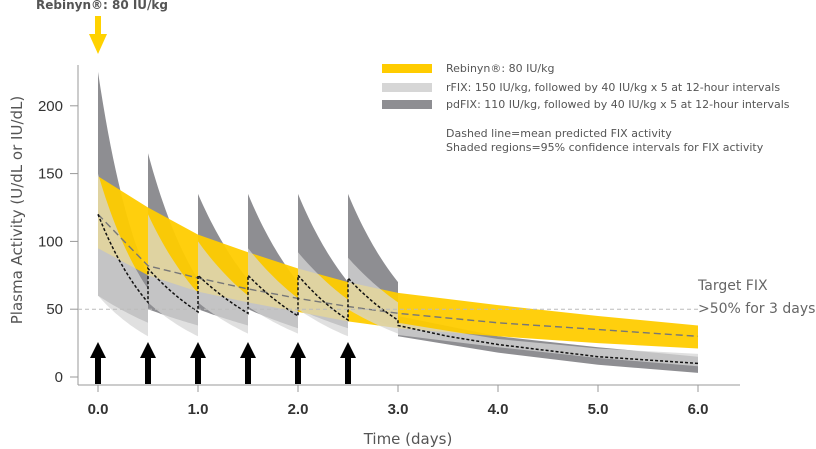 This screenshot has width=816, height=449. What do you see at coordinates (407, 87) in the screenshot?
I see `legend-swatch-rfix` at bounding box center [407, 87].